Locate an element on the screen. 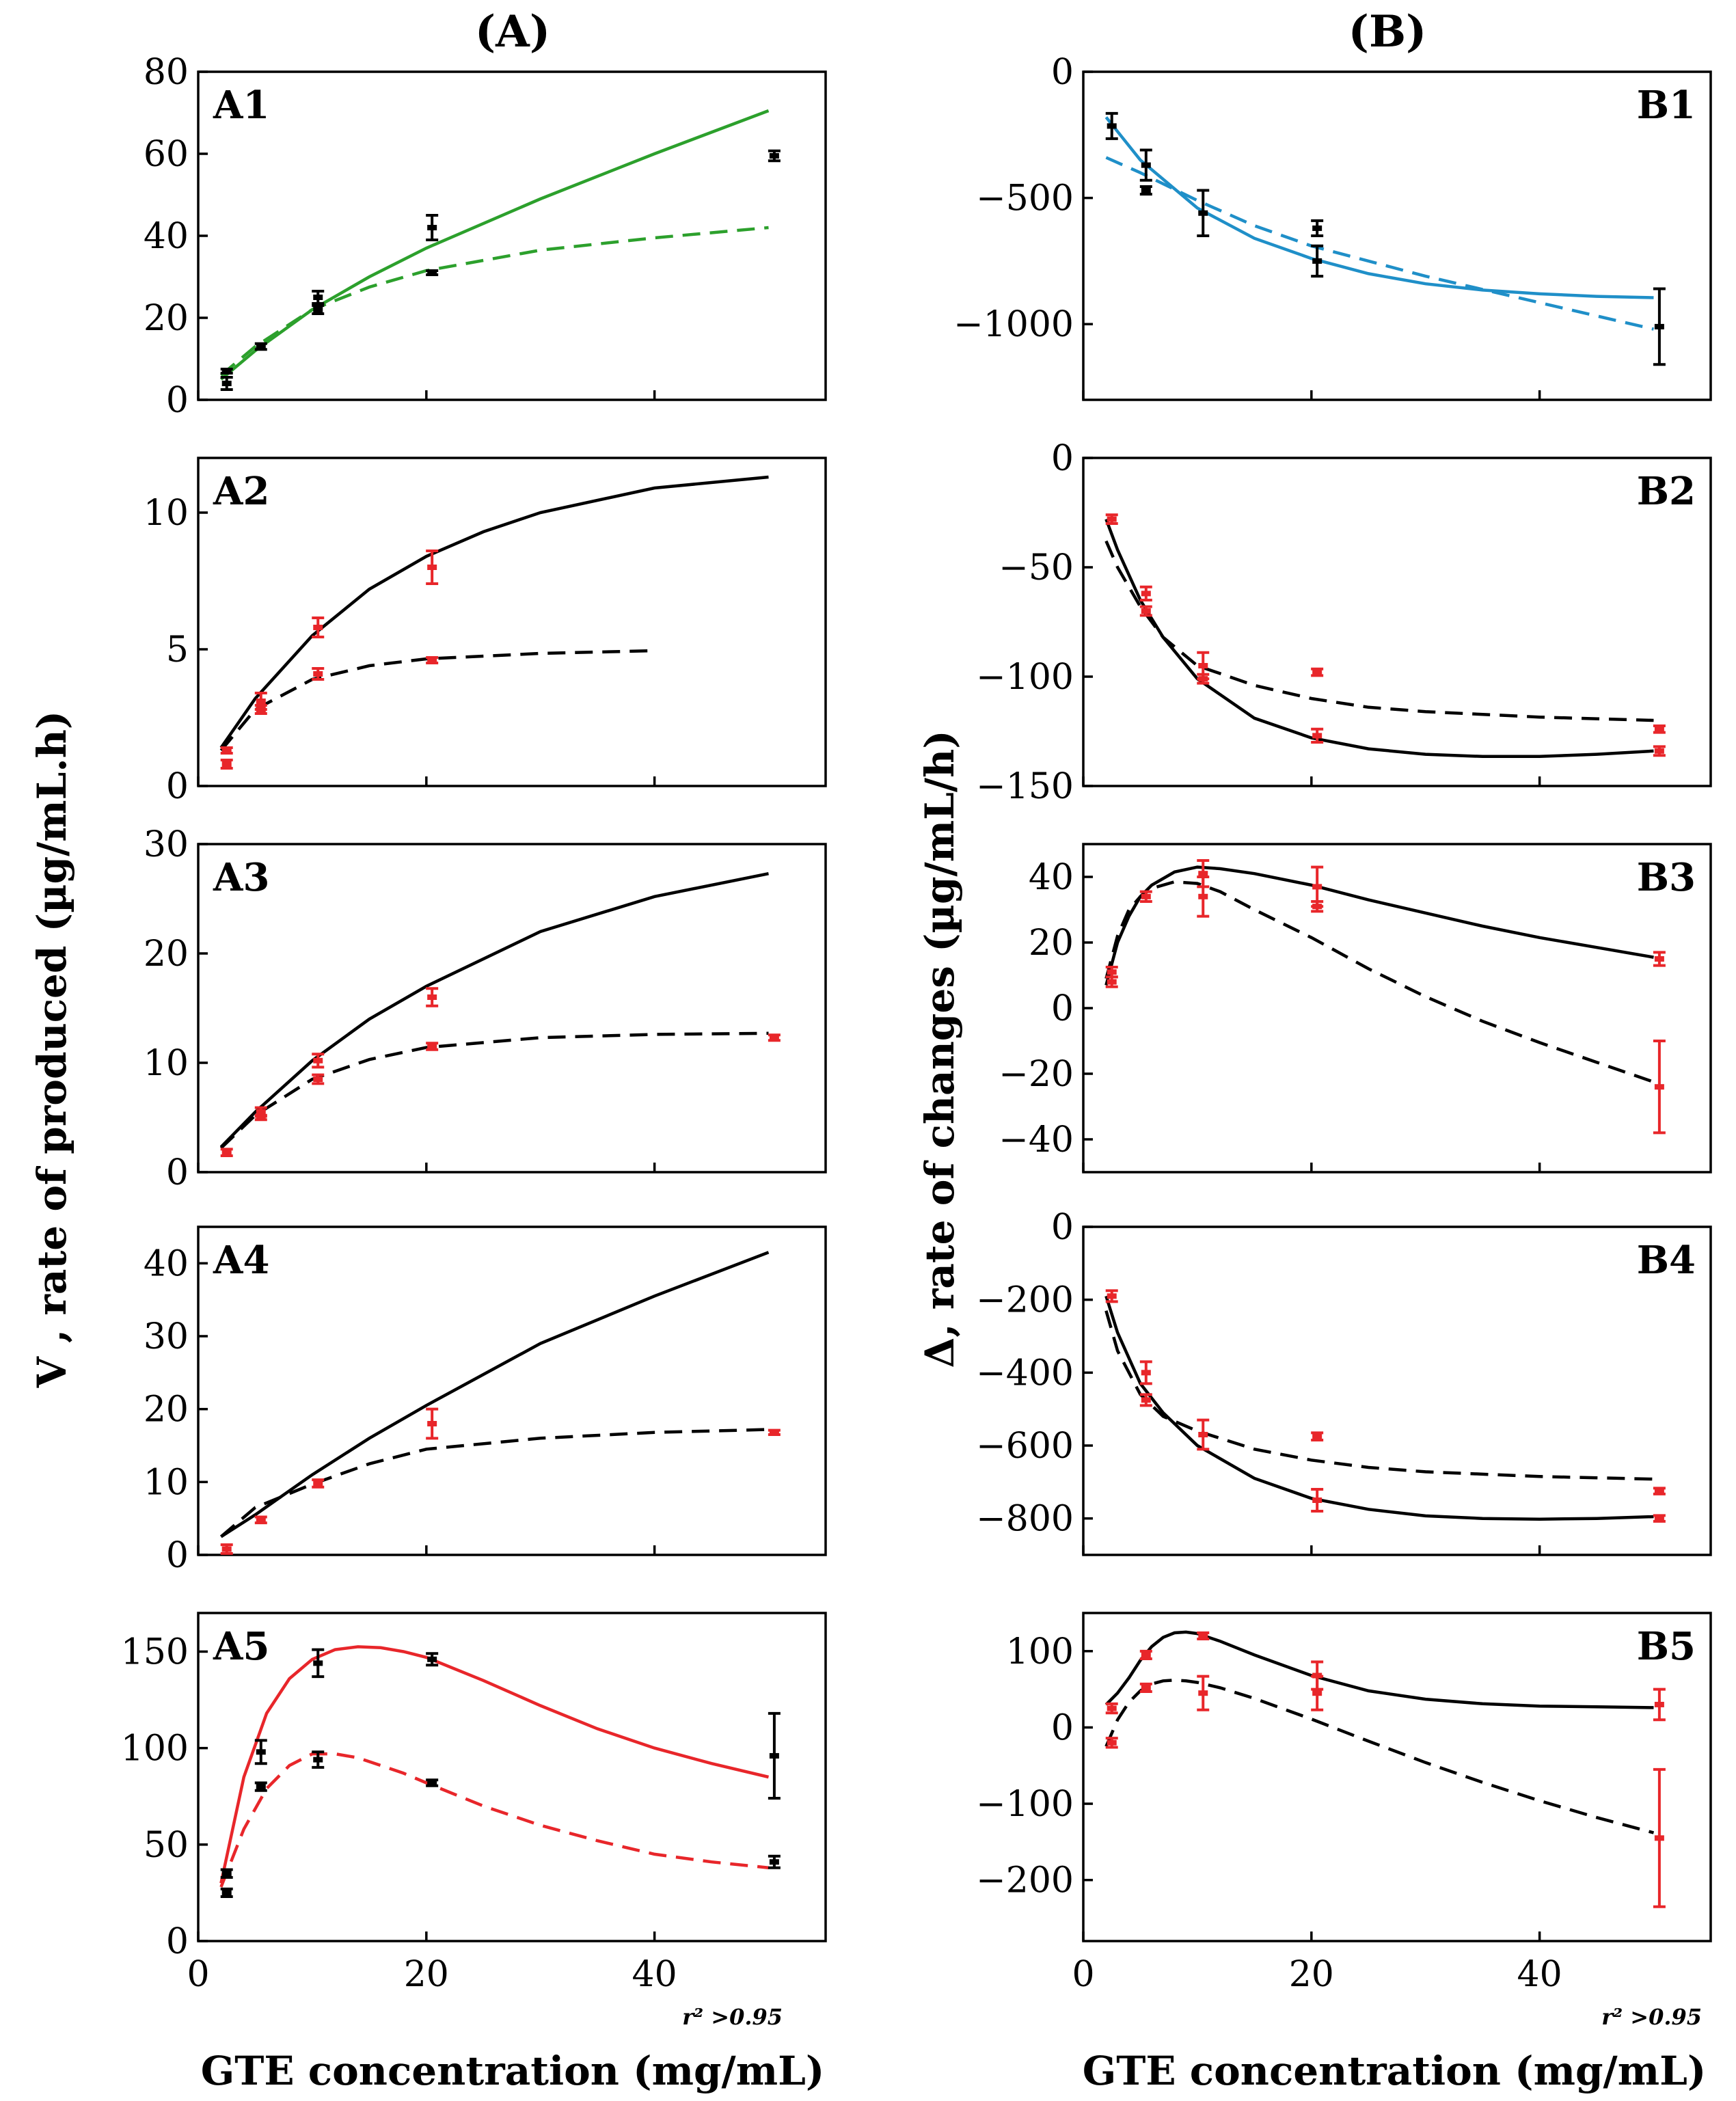 The width and height of the screenshot is (1736, 2101). series-line-solid-a1 is located at coordinates (494, 245).